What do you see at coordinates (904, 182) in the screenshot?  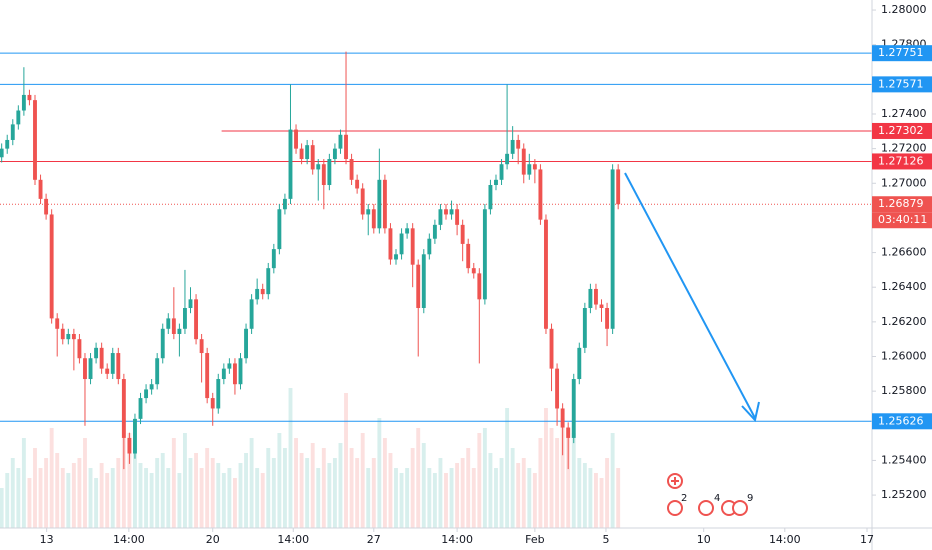 I see `y-tick-label: 1.27000` at bounding box center [904, 182].